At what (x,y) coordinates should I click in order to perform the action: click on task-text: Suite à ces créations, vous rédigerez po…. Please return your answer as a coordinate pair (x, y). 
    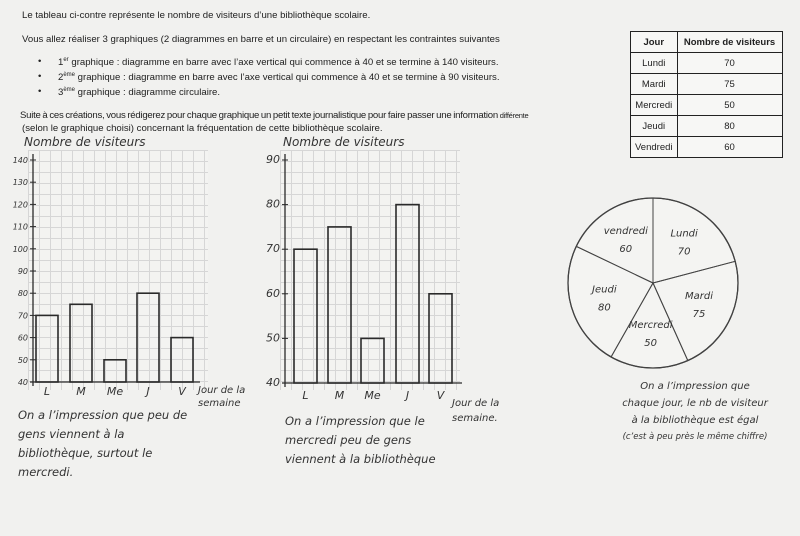
    Looking at the image, I should click on (274, 115).